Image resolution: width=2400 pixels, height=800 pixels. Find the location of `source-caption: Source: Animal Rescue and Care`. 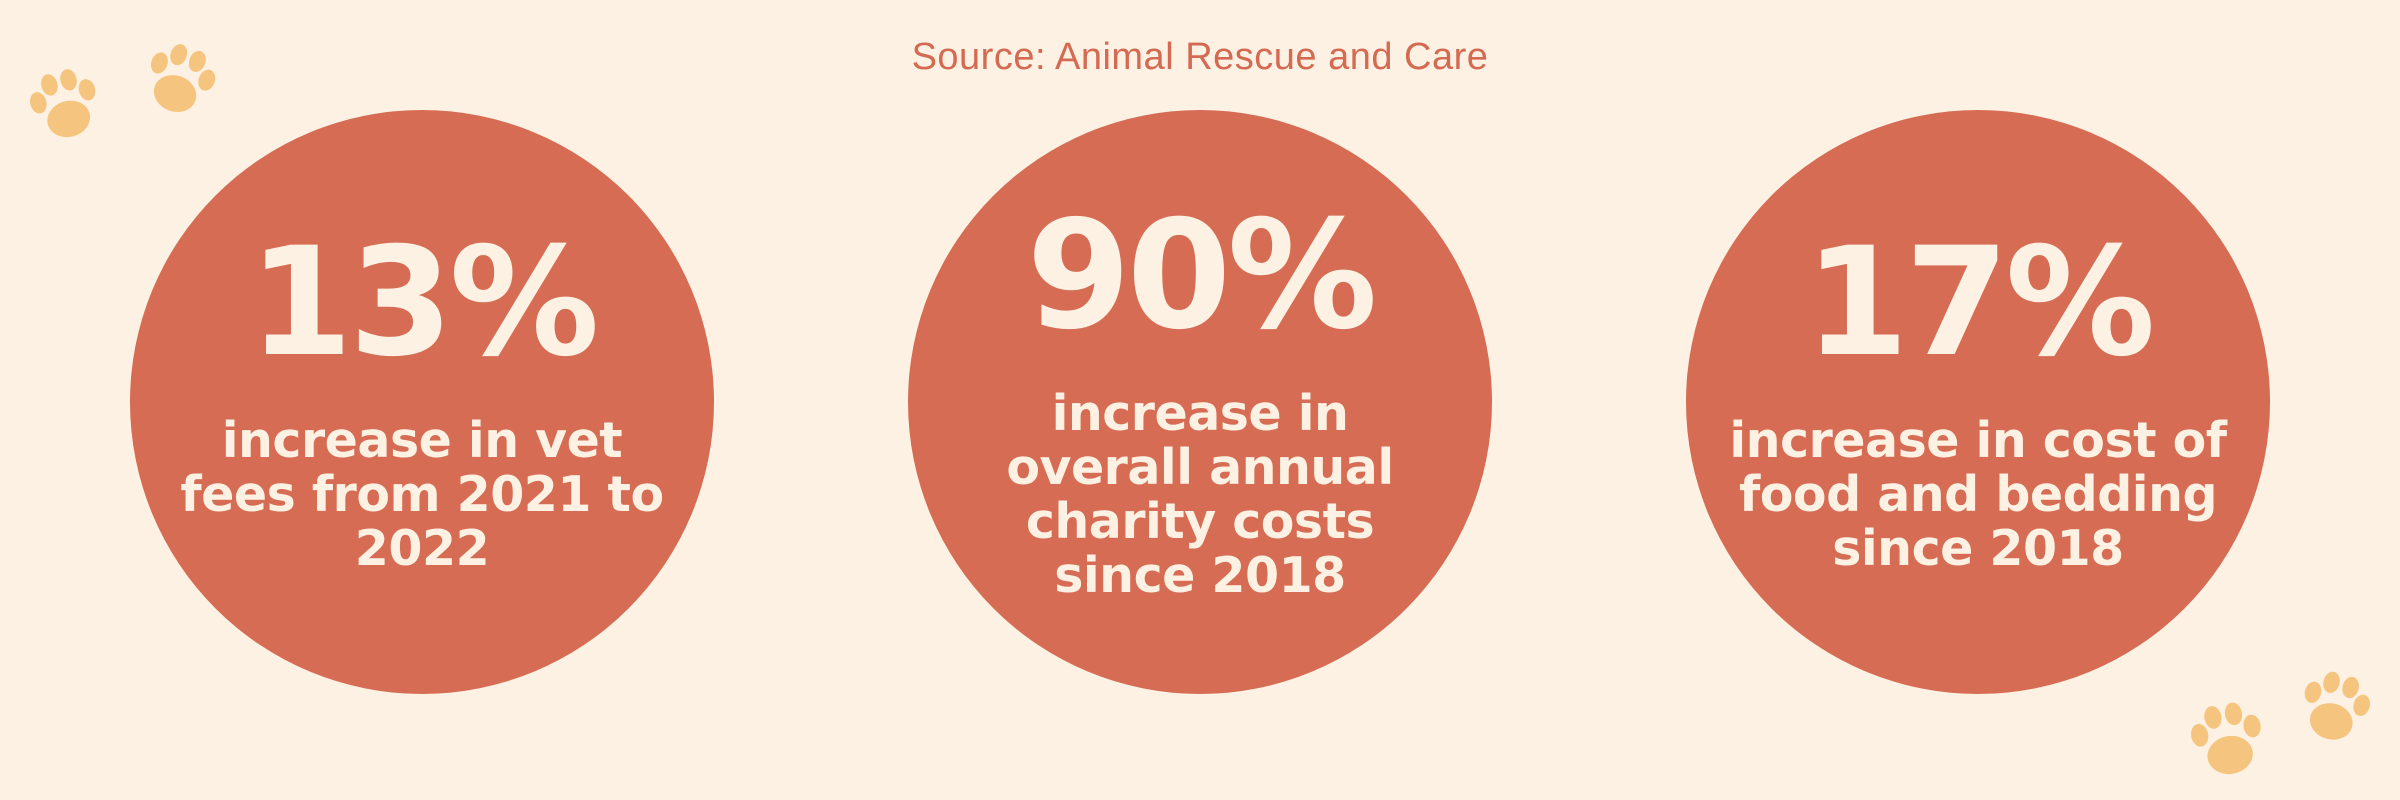

source-caption: Source: Animal Rescue and Care is located at coordinates (1200, 57).